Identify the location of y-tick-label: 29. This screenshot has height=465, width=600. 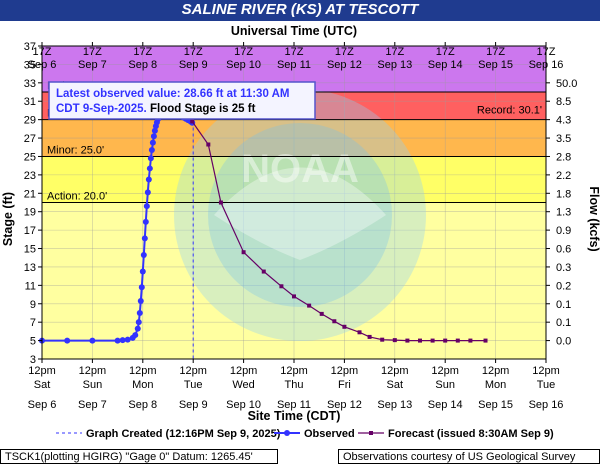
(30, 121).